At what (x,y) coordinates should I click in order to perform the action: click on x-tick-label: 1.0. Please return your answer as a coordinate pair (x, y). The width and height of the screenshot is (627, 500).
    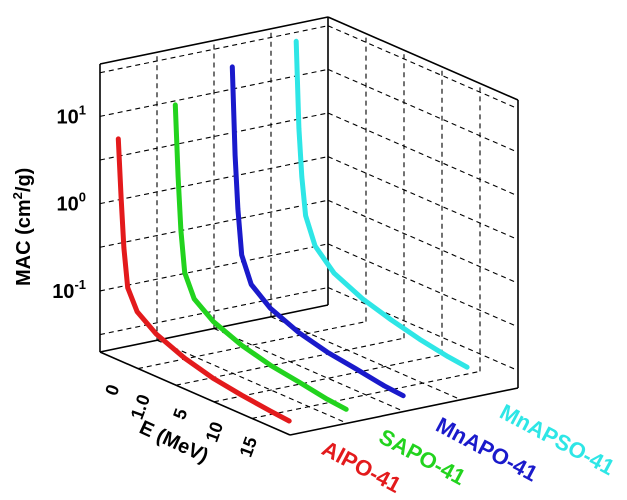
    Looking at the image, I should click on (140, 407).